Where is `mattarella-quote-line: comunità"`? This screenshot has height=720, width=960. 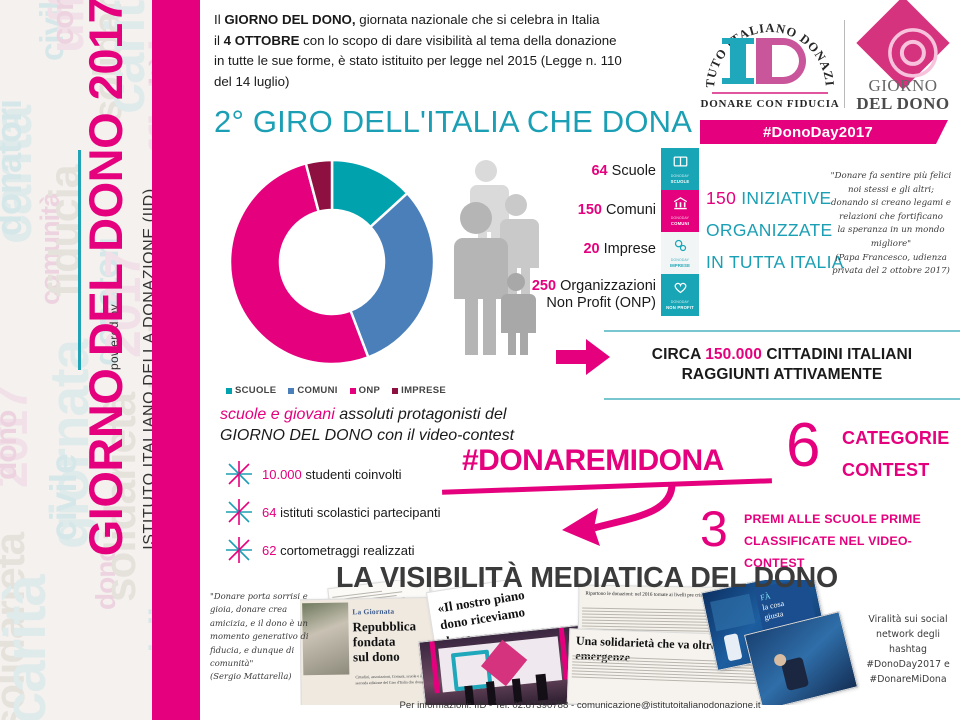
mattarella-quote-line: comunità" is located at coordinates (232, 663).